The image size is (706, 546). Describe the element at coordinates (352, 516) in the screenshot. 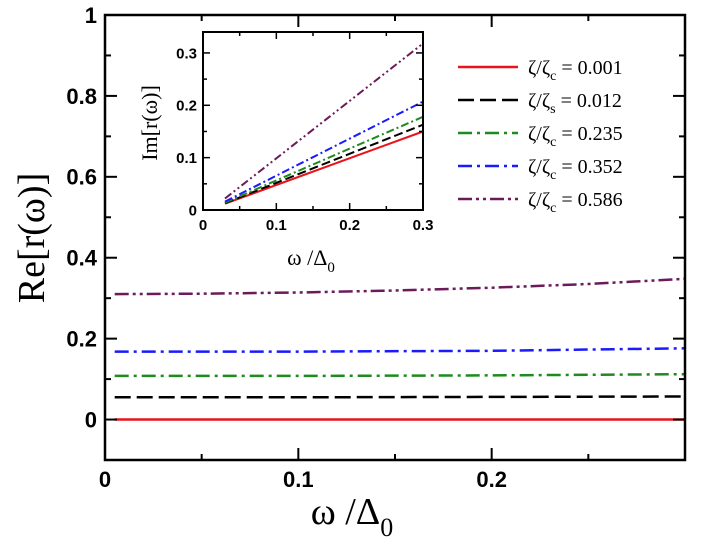

I see `main-x-axis-label: ω /Δ0` at that location.